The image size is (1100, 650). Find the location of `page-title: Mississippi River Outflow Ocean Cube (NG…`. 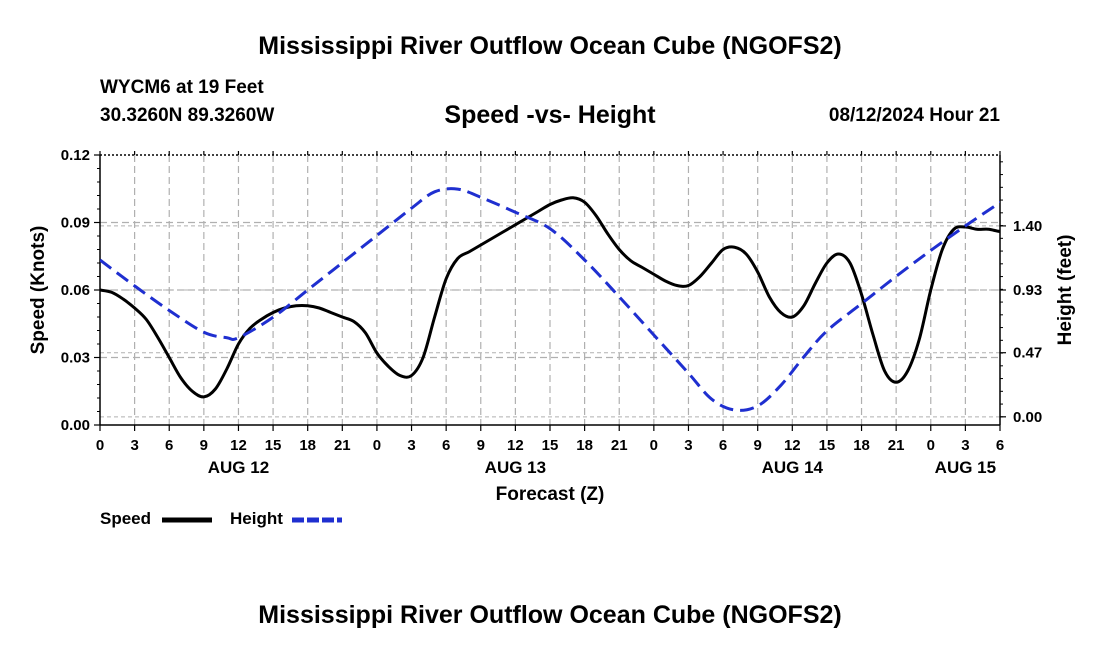

page-title: Mississippi River Outflow Ocean Cube (NG… is located at coordinates (550, 46).